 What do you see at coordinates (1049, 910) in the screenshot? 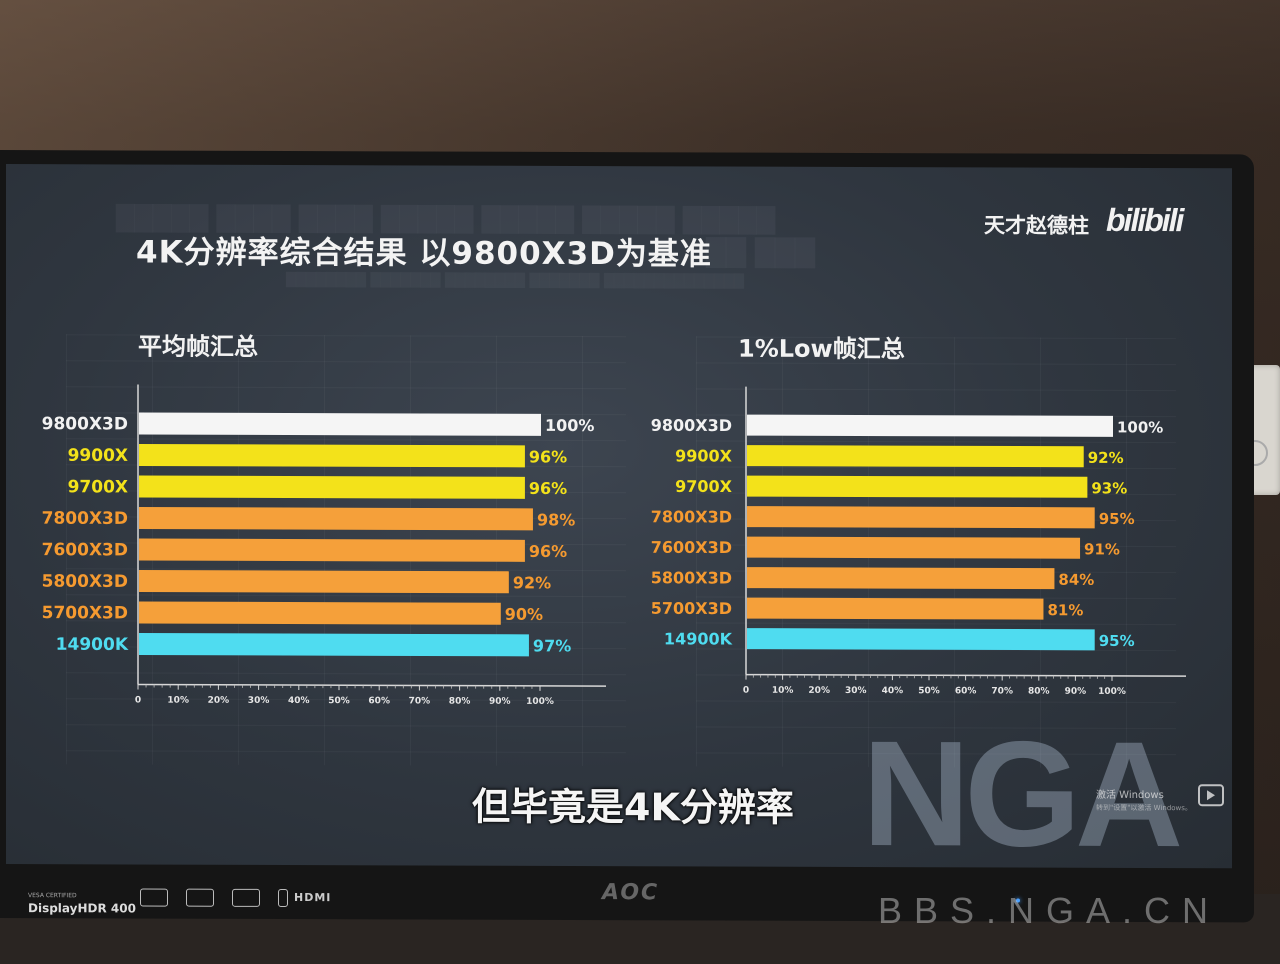
I see `bbs-watermark: BBS.NGA.CN` at bounding box center [1049, 910].